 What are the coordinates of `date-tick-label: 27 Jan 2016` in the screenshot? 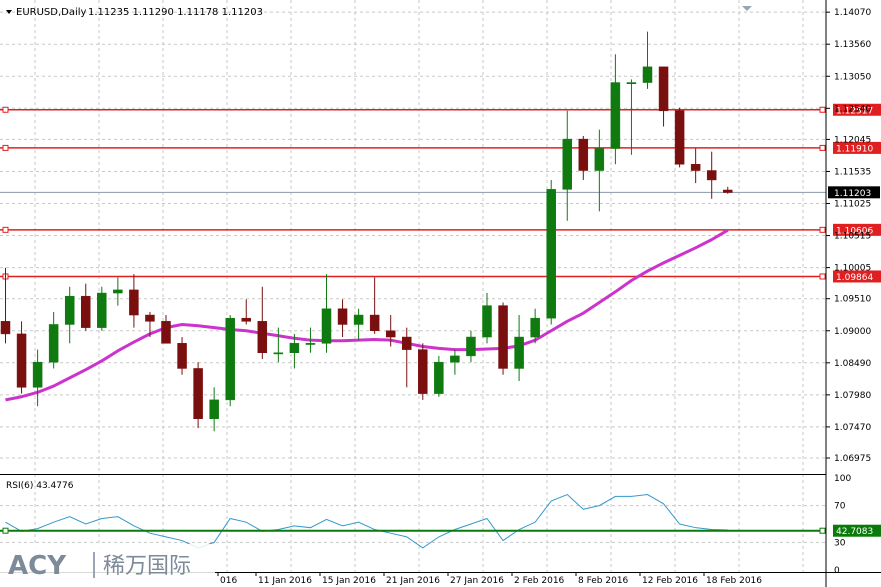 It's located at (477, 581).